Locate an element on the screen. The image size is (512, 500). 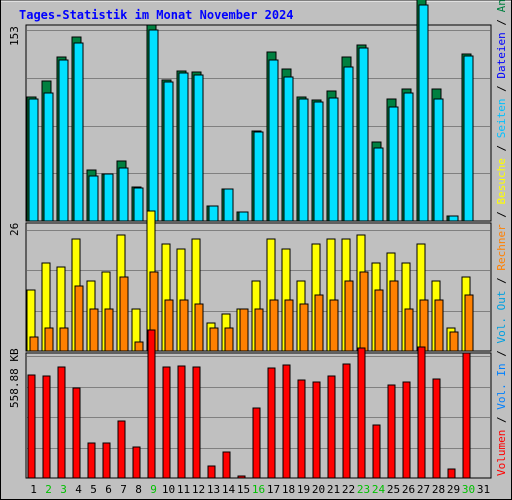
legend-besuche: Besuche is located at coordinates (501, 181).